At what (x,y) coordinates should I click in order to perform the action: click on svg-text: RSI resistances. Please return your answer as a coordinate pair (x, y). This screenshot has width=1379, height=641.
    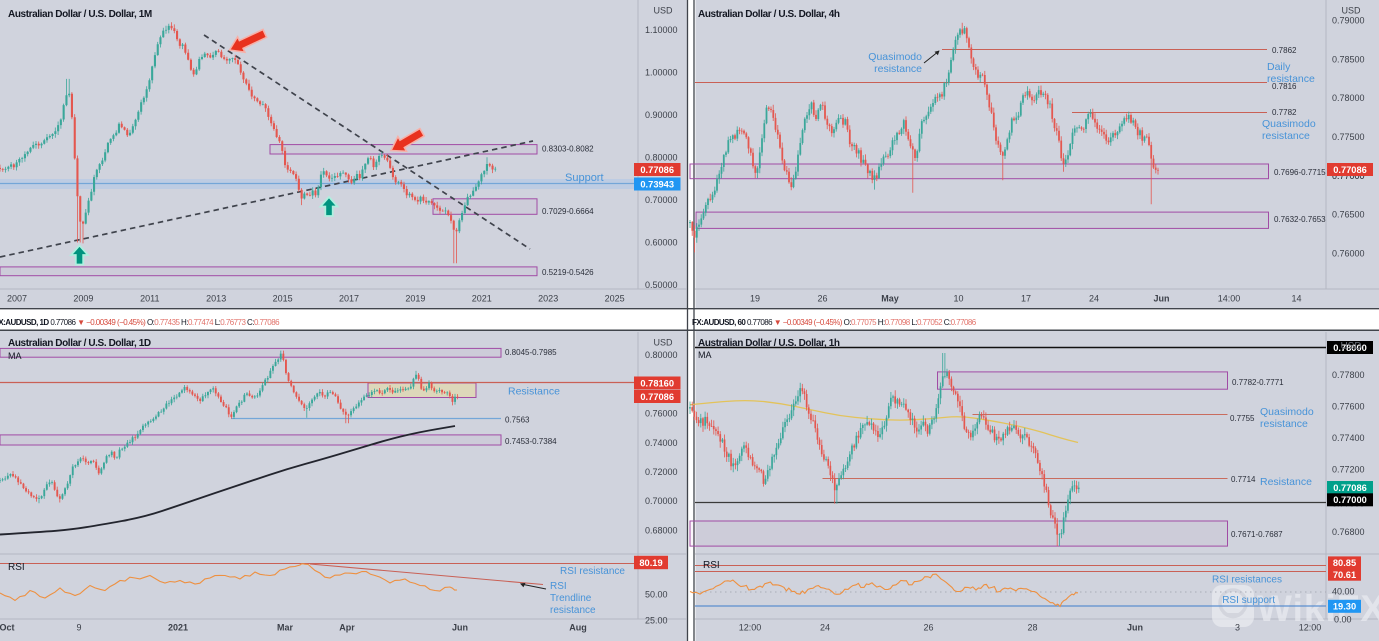
    Looking at the image, I should click on (1247, 580).